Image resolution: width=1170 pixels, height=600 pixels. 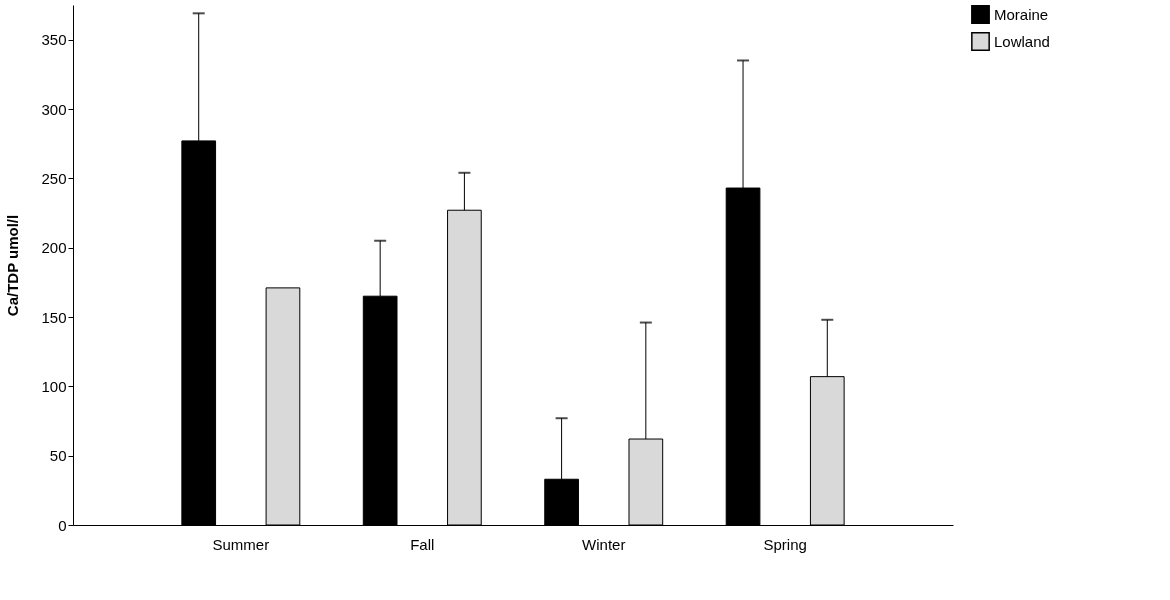 What do you see at coordinates (54, 386) in the screenshot?
I see `y-tick-label: 100` at bounding box center [54, 386].